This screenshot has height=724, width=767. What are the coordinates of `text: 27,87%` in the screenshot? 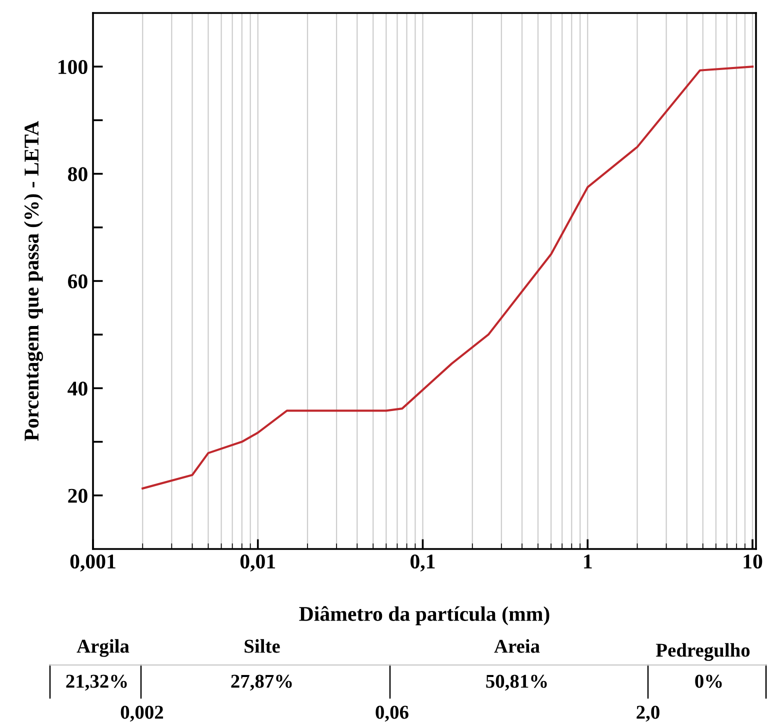 It's located at (261, 682).